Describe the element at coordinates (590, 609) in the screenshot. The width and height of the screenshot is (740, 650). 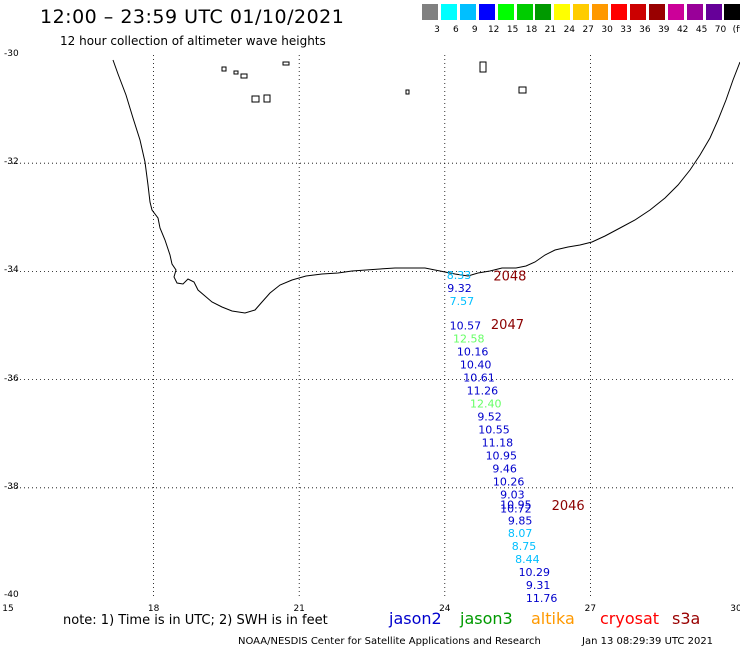
I see `longitude-label: 27` at that location.